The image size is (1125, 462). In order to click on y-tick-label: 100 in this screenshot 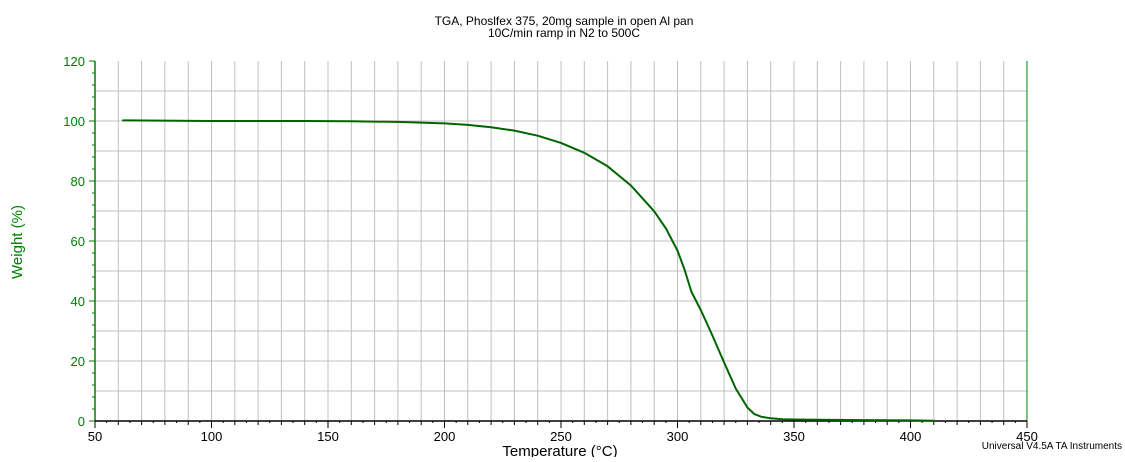, I will do `click(74, 121)`.